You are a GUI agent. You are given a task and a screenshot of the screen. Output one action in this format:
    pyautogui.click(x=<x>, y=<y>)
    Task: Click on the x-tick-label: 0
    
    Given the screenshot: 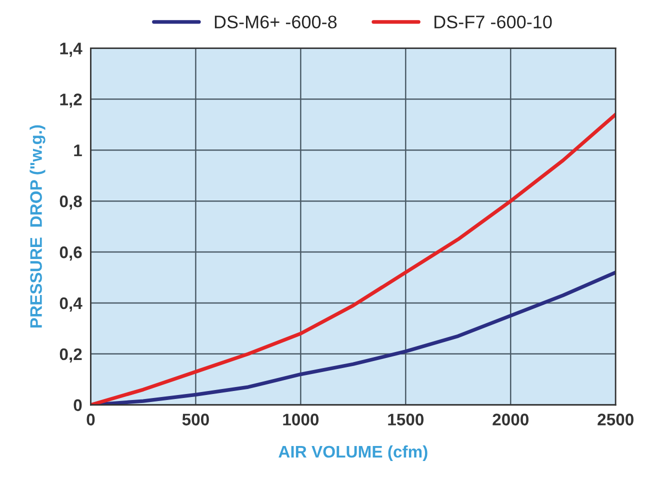 What is the action you would take?
    pyautogui.click(x=90, y=420)
    